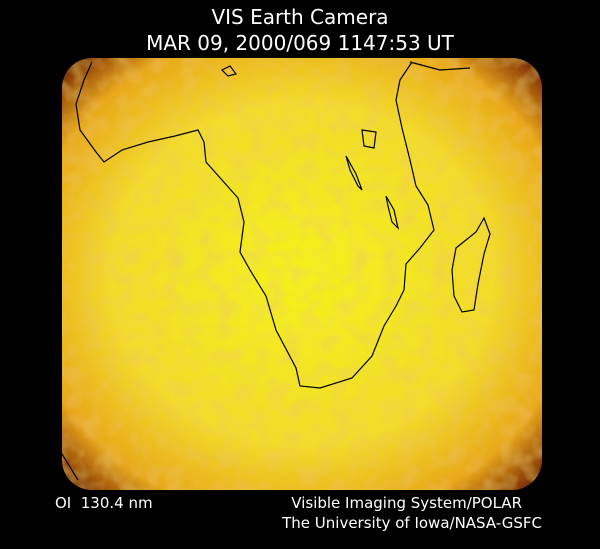  What do you see at coordinates (299, 17) in the screenshot?
I see `title: VIS Earth Camera` at bounding box center [299, 17].